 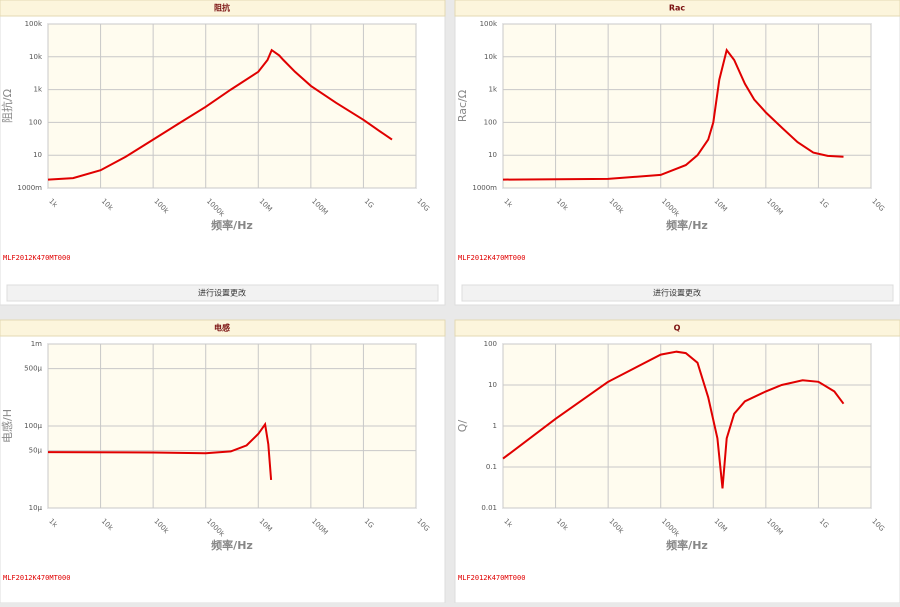 I want to click on y-tick-label: 1m, so click(x=36, y=344).